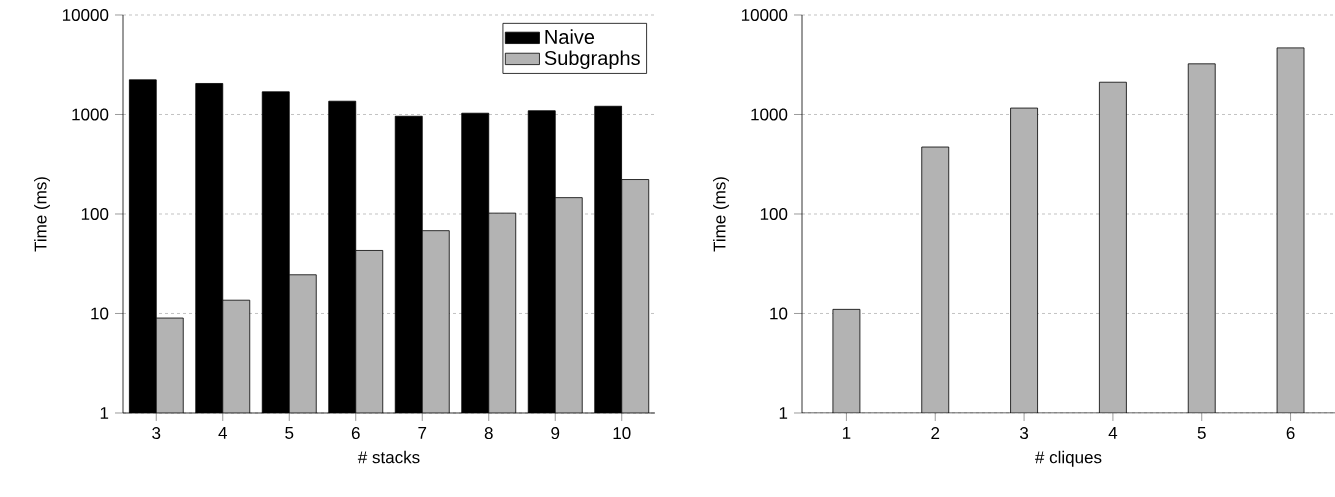  Describe the element at coordinates (935, 433) in the screenshot. I see `x-tick-label: 2` at that location.